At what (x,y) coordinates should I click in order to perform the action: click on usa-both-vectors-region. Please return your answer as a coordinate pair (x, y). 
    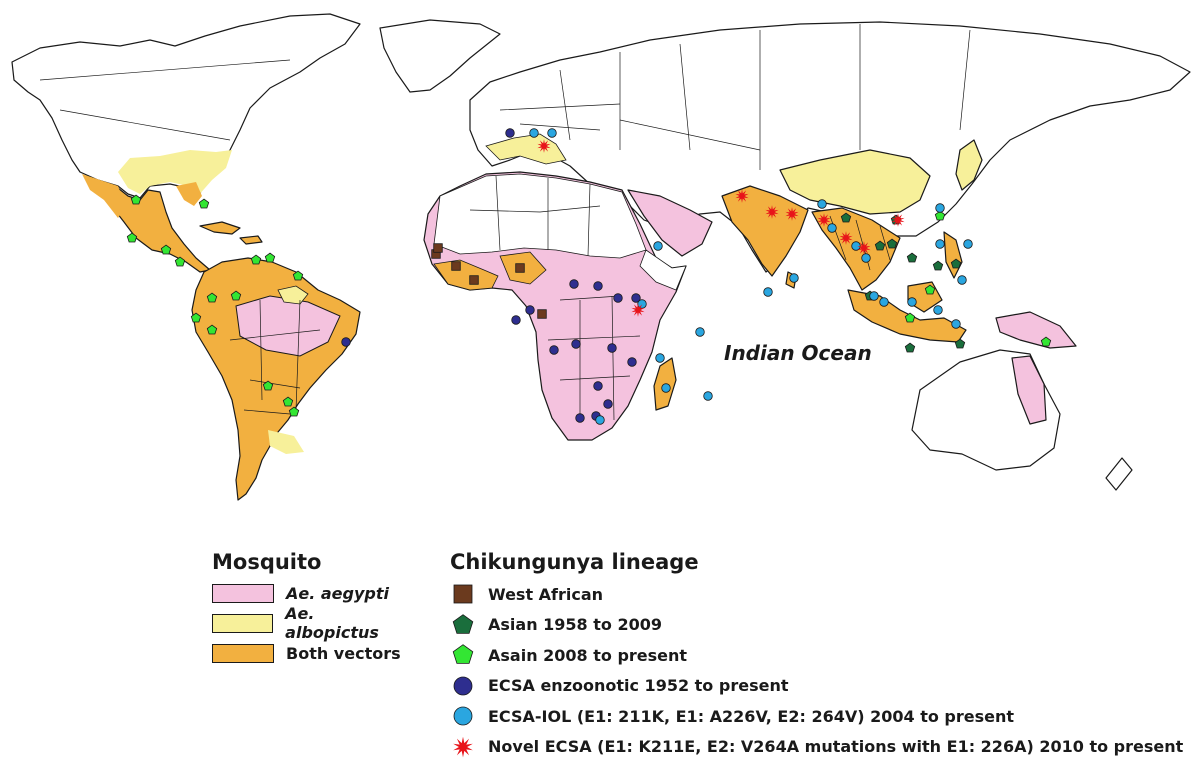
    Looking at the image, I should click on (189, 194).